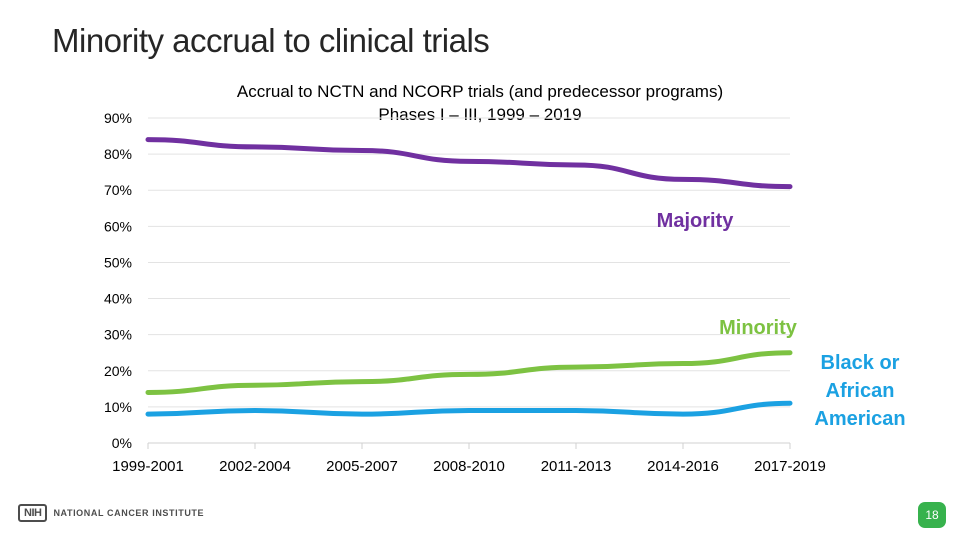 The width and height of the screenshot is (960, 540). What do you see at coordinates (118, 407) in the screenshot?
I see `y-tick-label: 10%` at bounding box center [118, 407].